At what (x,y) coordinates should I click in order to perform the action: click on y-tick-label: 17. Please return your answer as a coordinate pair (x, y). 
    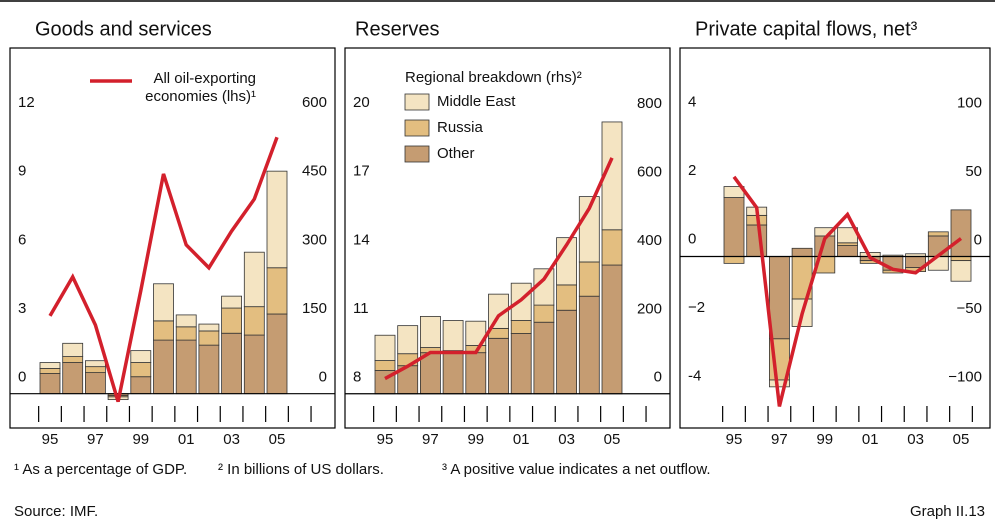
    Looking at the image, I should click on (361, 171).